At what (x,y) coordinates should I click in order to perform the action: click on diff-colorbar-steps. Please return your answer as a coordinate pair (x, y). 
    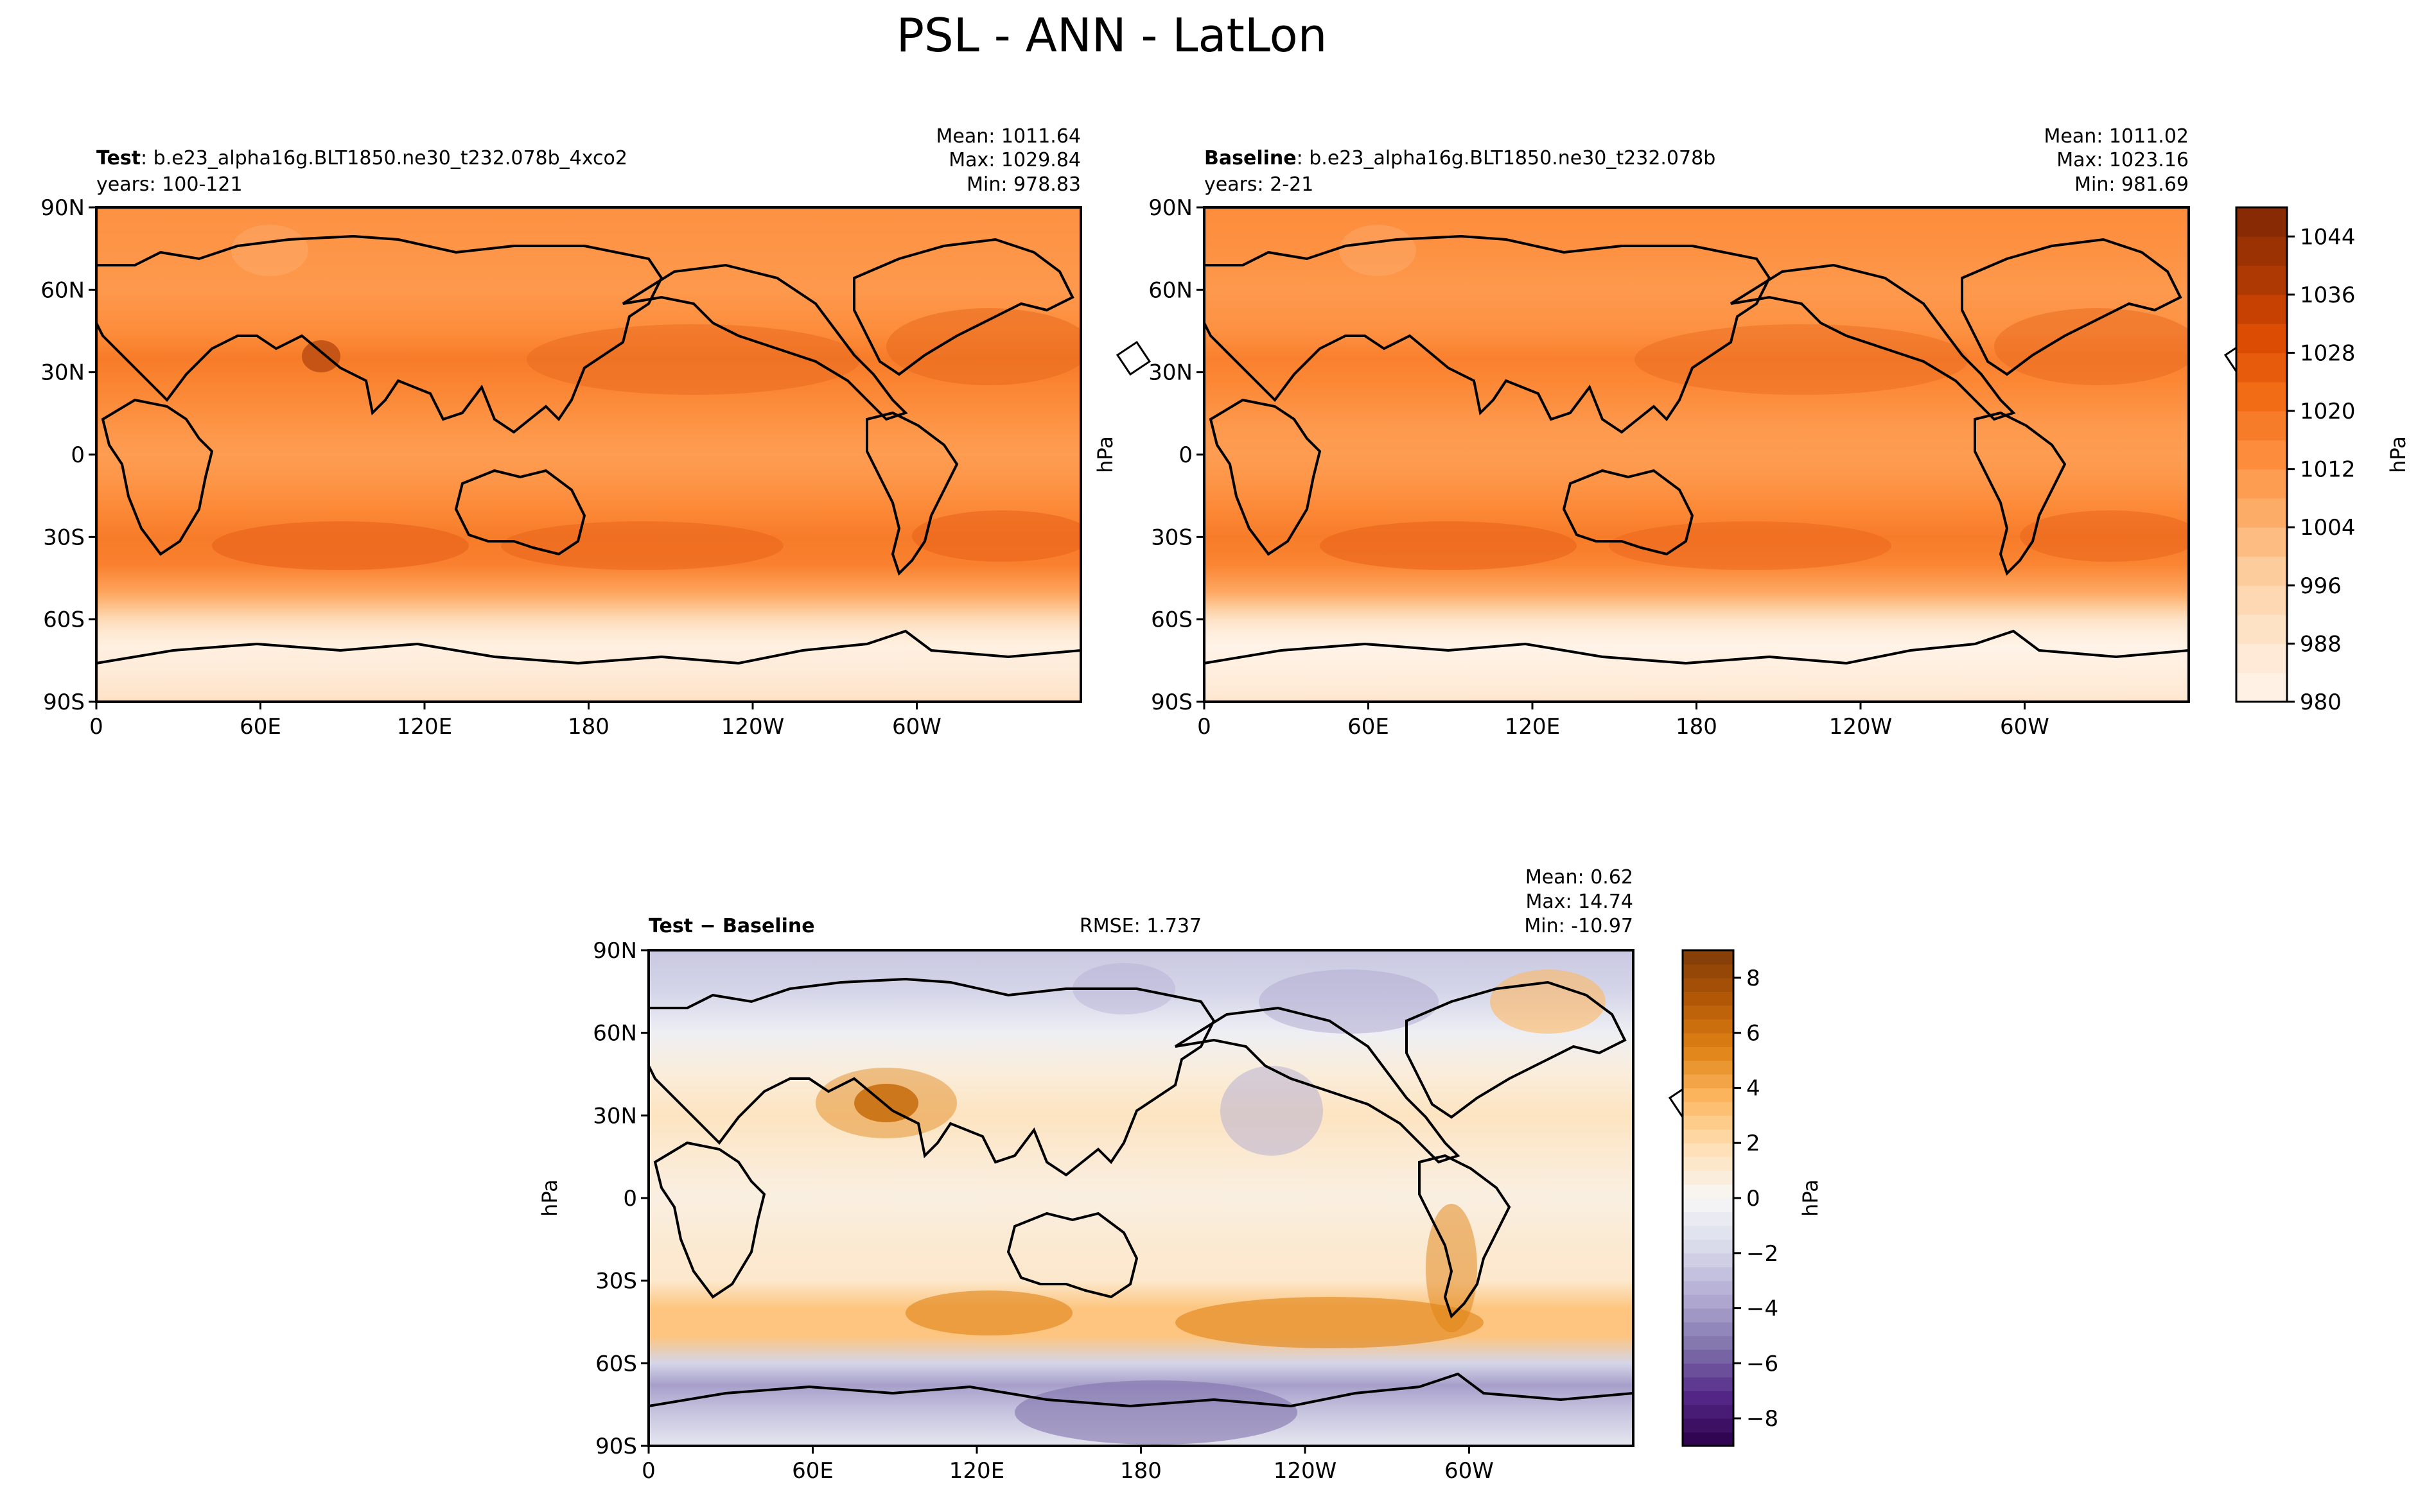
    Looking at the image, I should click on (1708, 1198).